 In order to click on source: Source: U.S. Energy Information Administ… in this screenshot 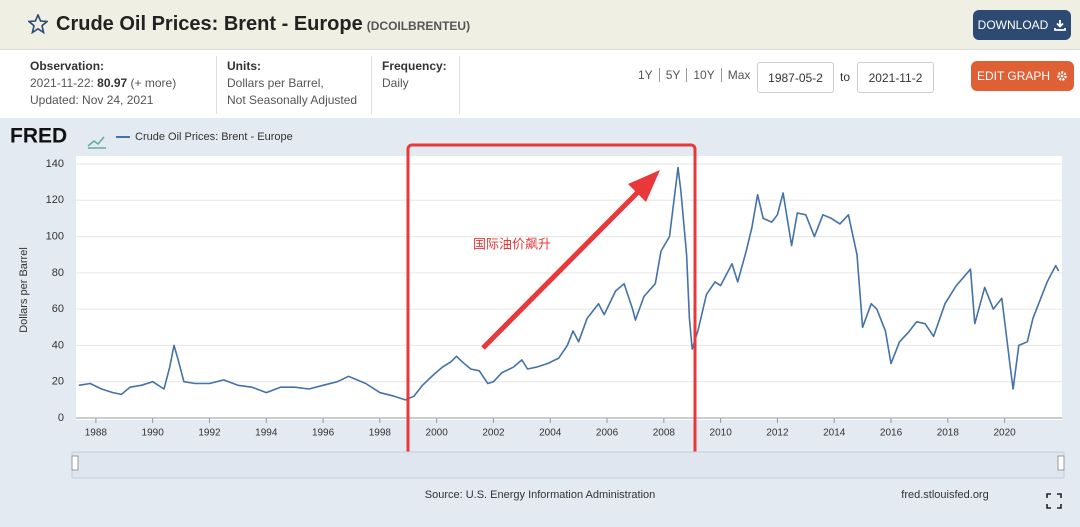, I will do `click(540, 495)`.